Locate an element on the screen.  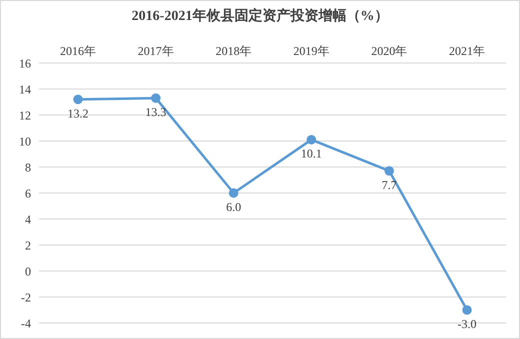
y-tick-label: 6 is located at coordinates (28, 193).